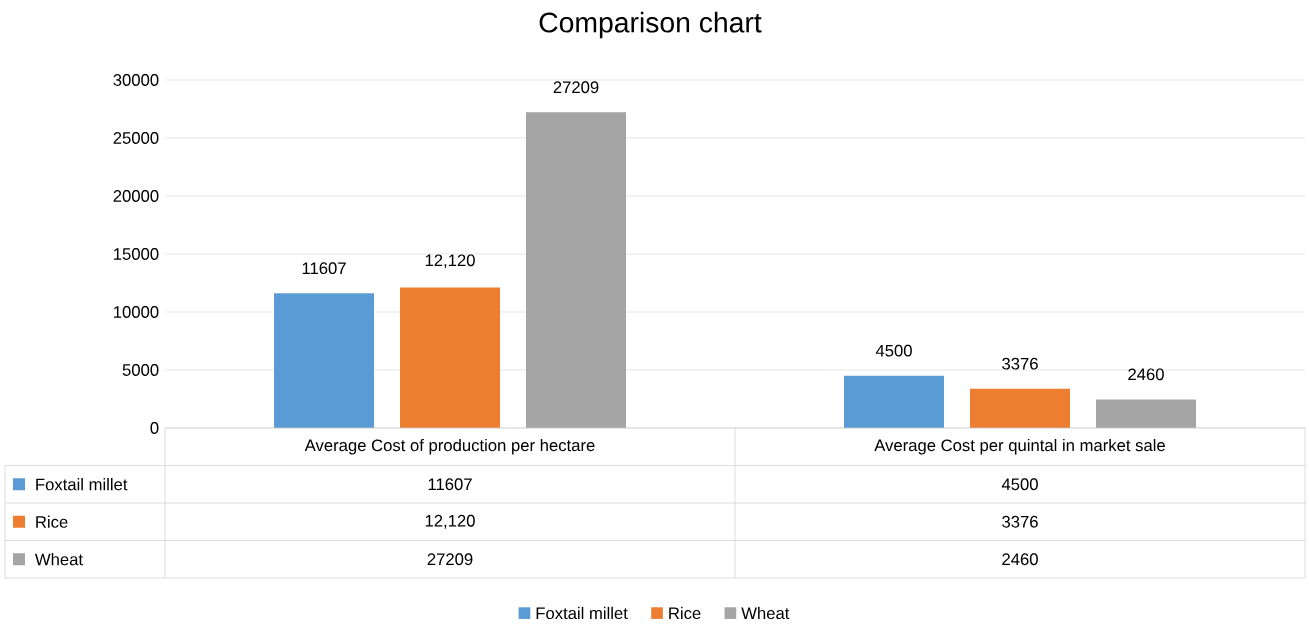 The image size is (1309, 628). What do you see at coordinates (450, 484) in the screenshot?
I see `data-label: 11607` at bounding box center [450, 484].